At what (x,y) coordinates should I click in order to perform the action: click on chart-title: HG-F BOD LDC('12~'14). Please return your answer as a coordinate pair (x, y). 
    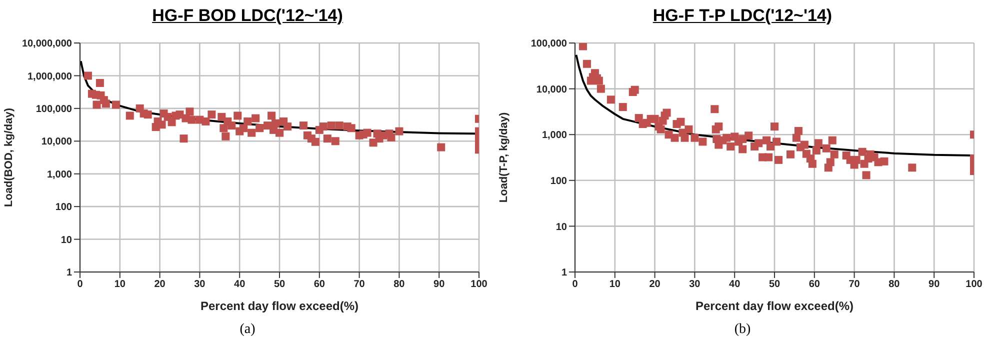
    Looking at the image, I should click on (247, 16).